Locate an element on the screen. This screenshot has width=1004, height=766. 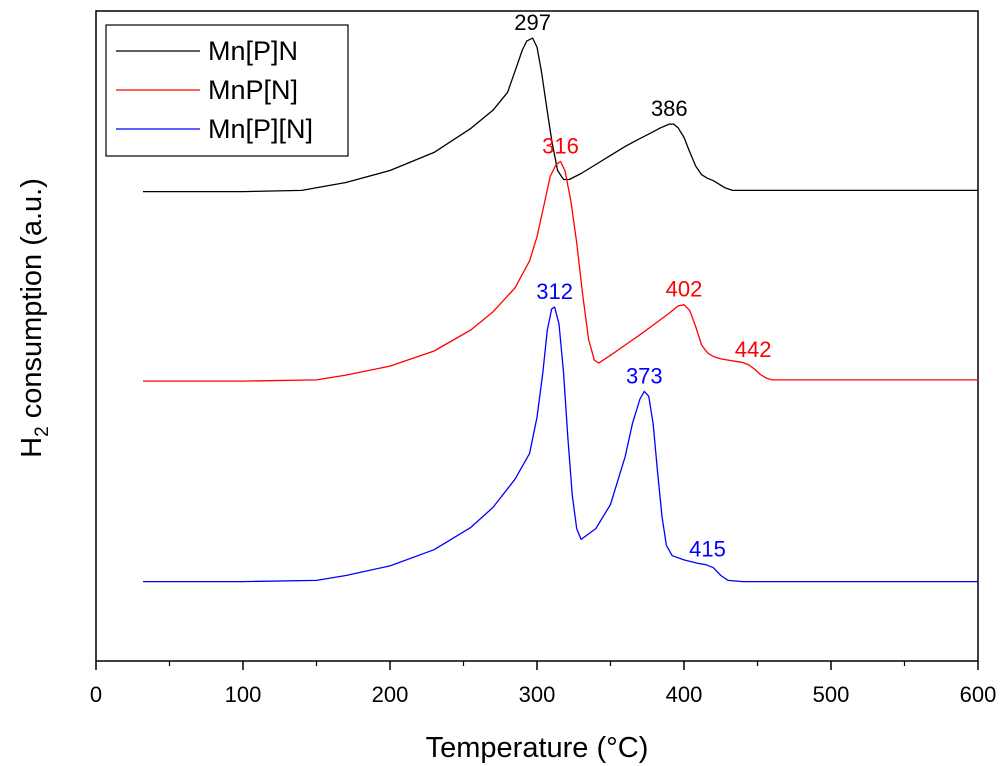
peak-label: 297 is located at coordinates (532, 22).